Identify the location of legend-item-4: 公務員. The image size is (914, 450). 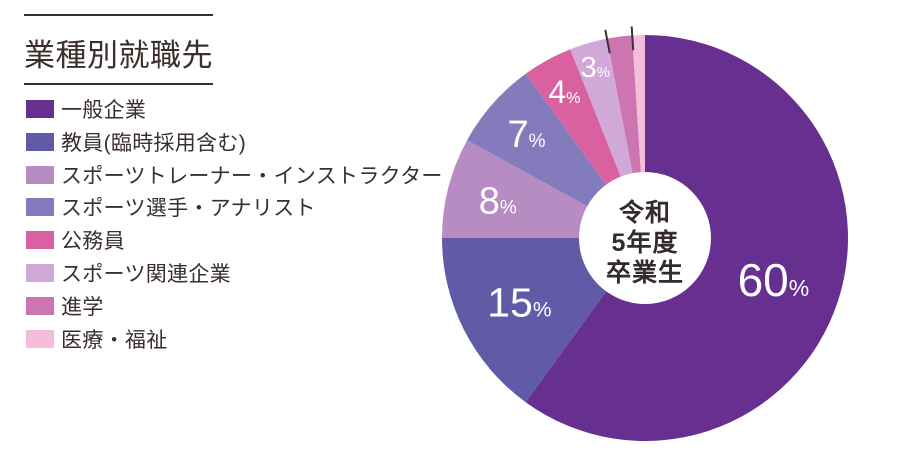
(234, 241).